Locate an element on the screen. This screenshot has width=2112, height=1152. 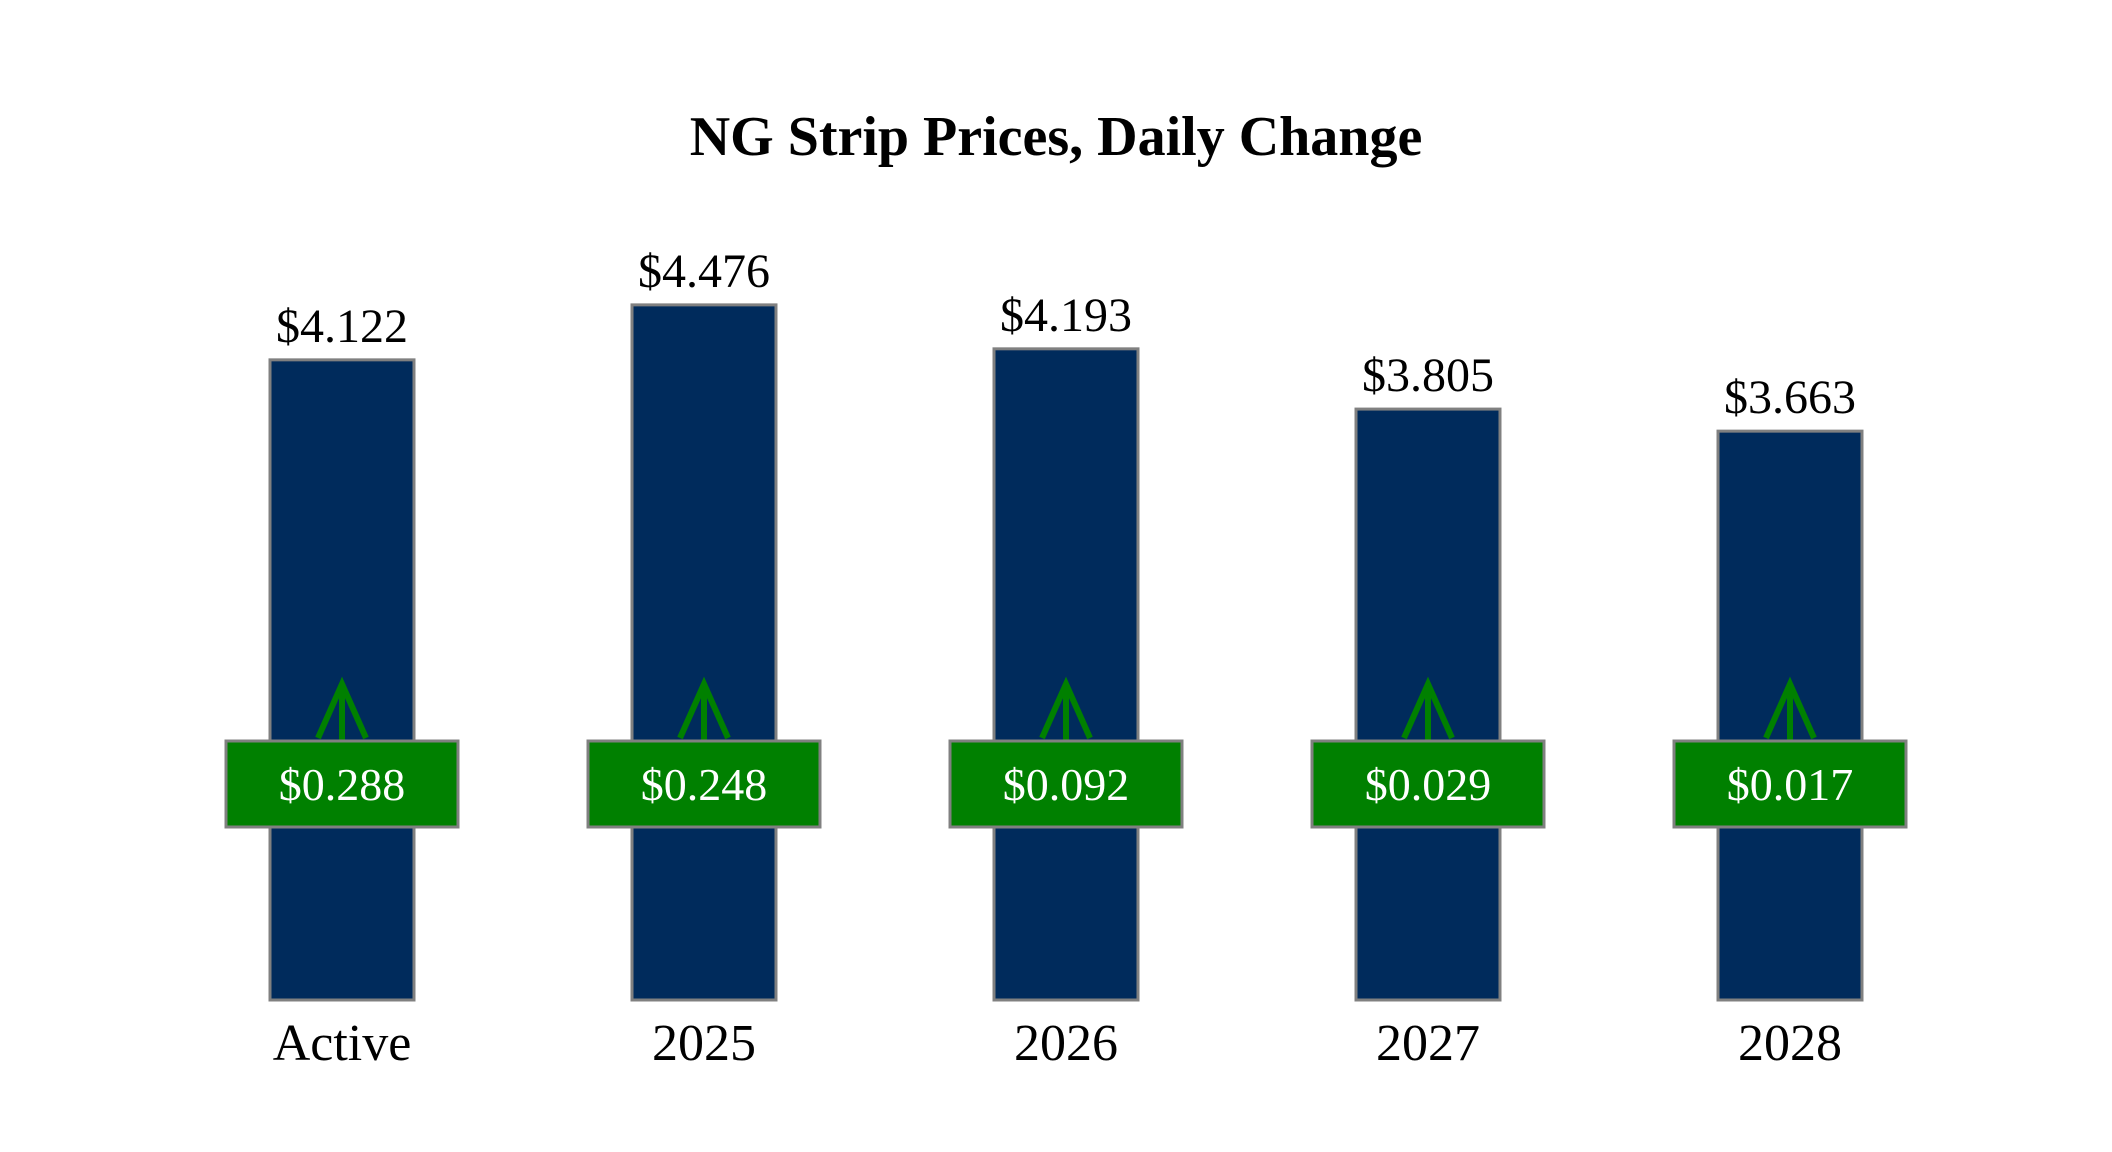
change-label-3: $0.029 is located at coordinates (1428, 784).